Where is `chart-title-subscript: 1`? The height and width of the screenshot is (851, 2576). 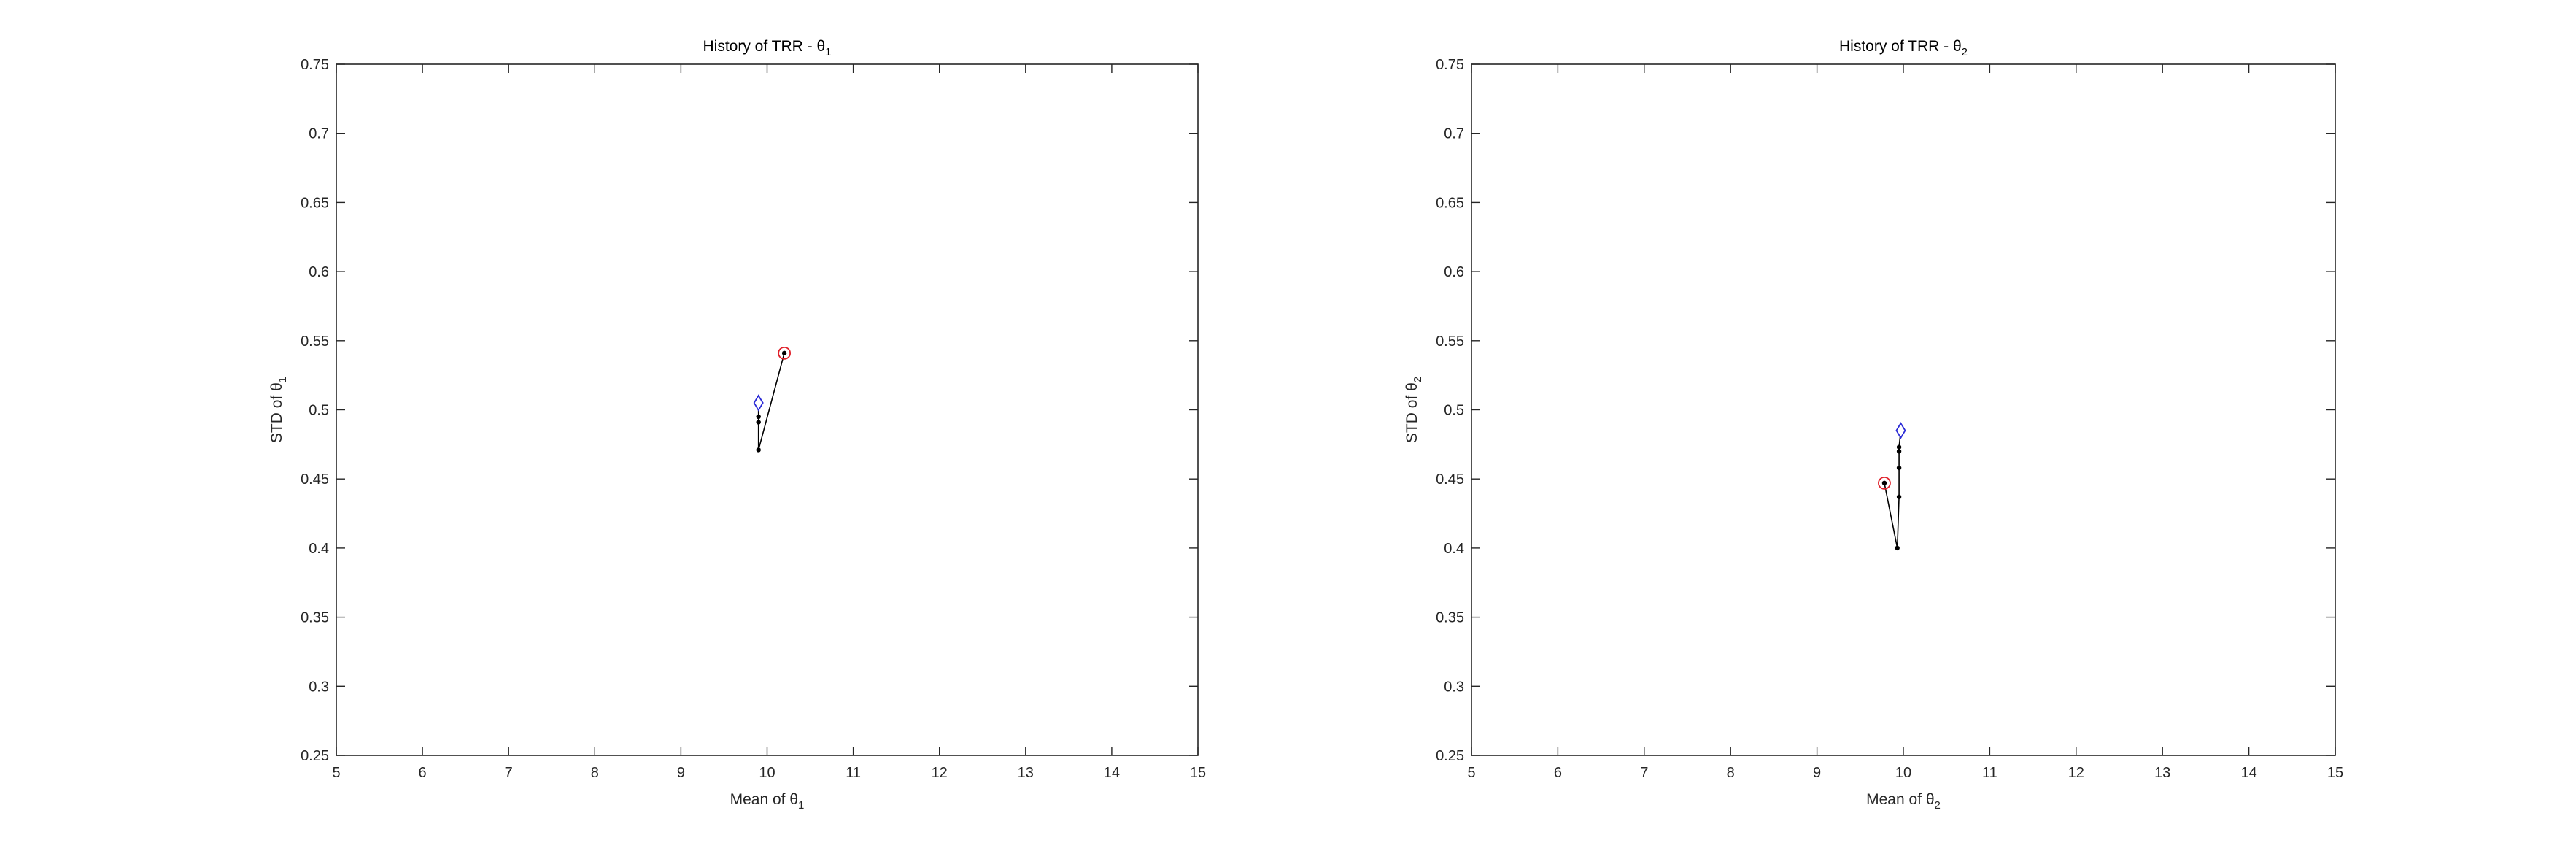 chart-title-subscript: 1 is located at coordinates (828, 52).